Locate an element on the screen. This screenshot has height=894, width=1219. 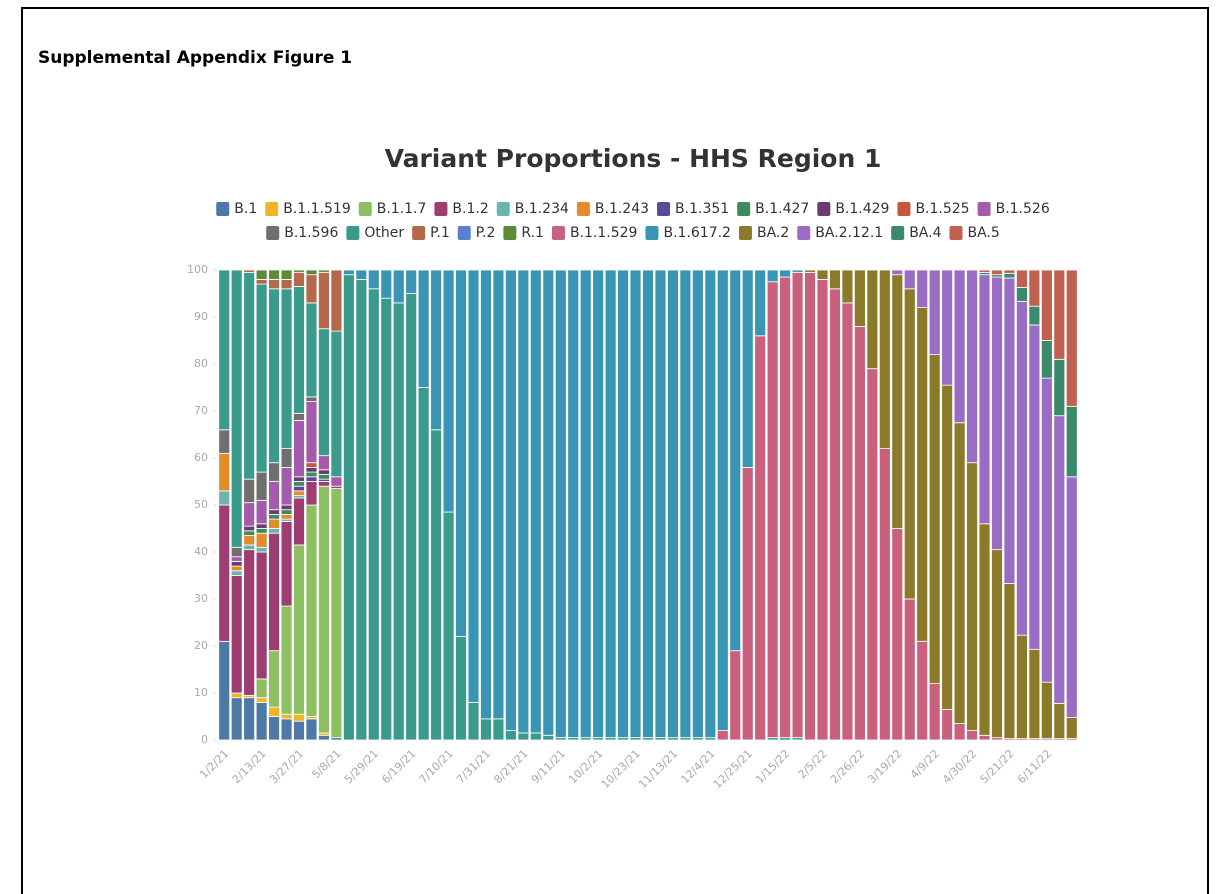
y-tick-label: 10 is located at coordinates (201, 692).